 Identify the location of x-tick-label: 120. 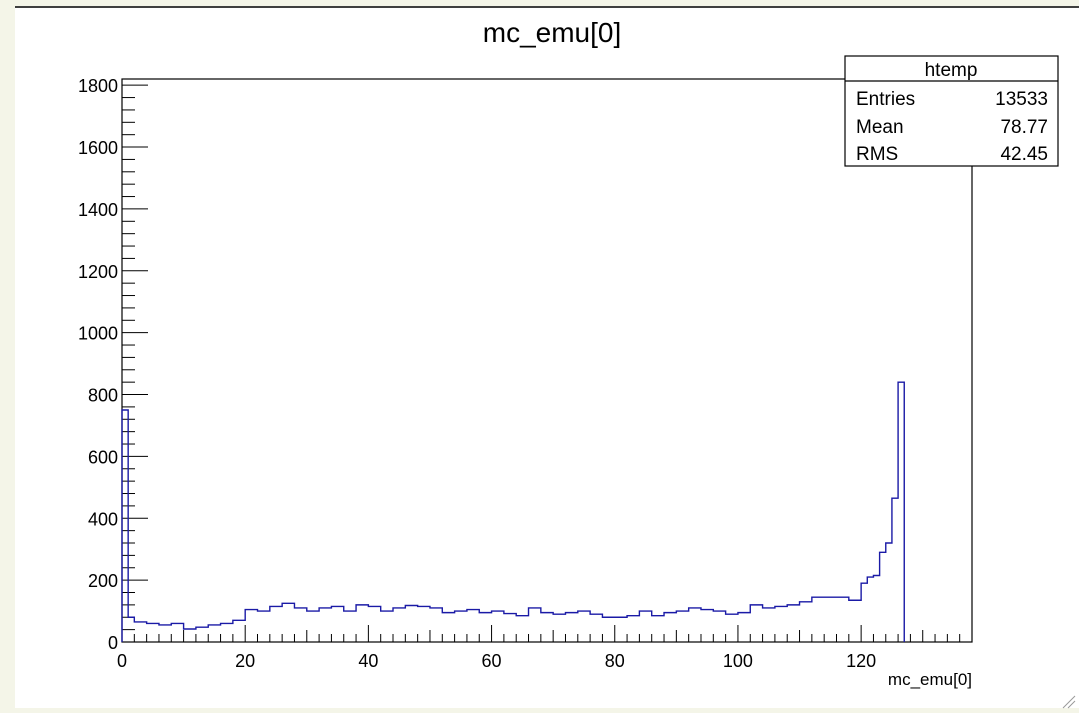
(861, 661).